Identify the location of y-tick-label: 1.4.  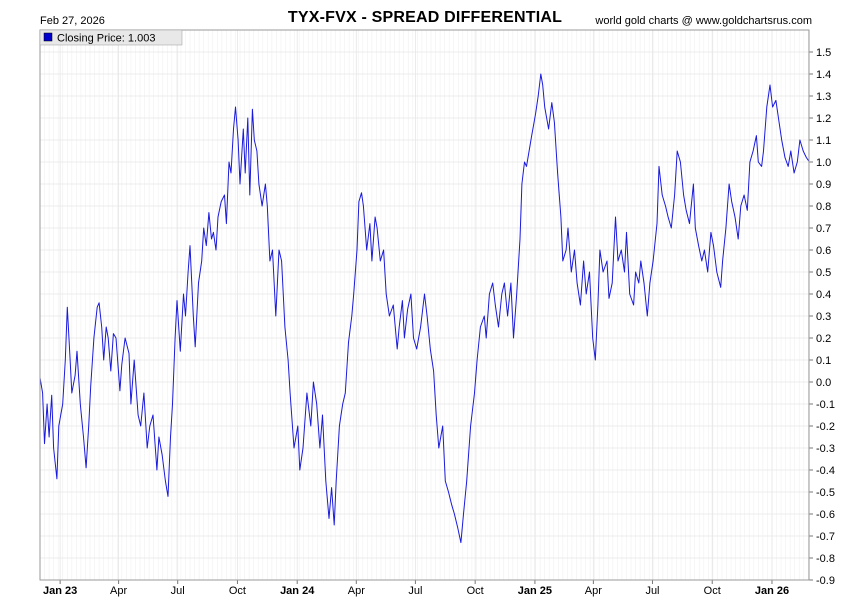
(823, 75).